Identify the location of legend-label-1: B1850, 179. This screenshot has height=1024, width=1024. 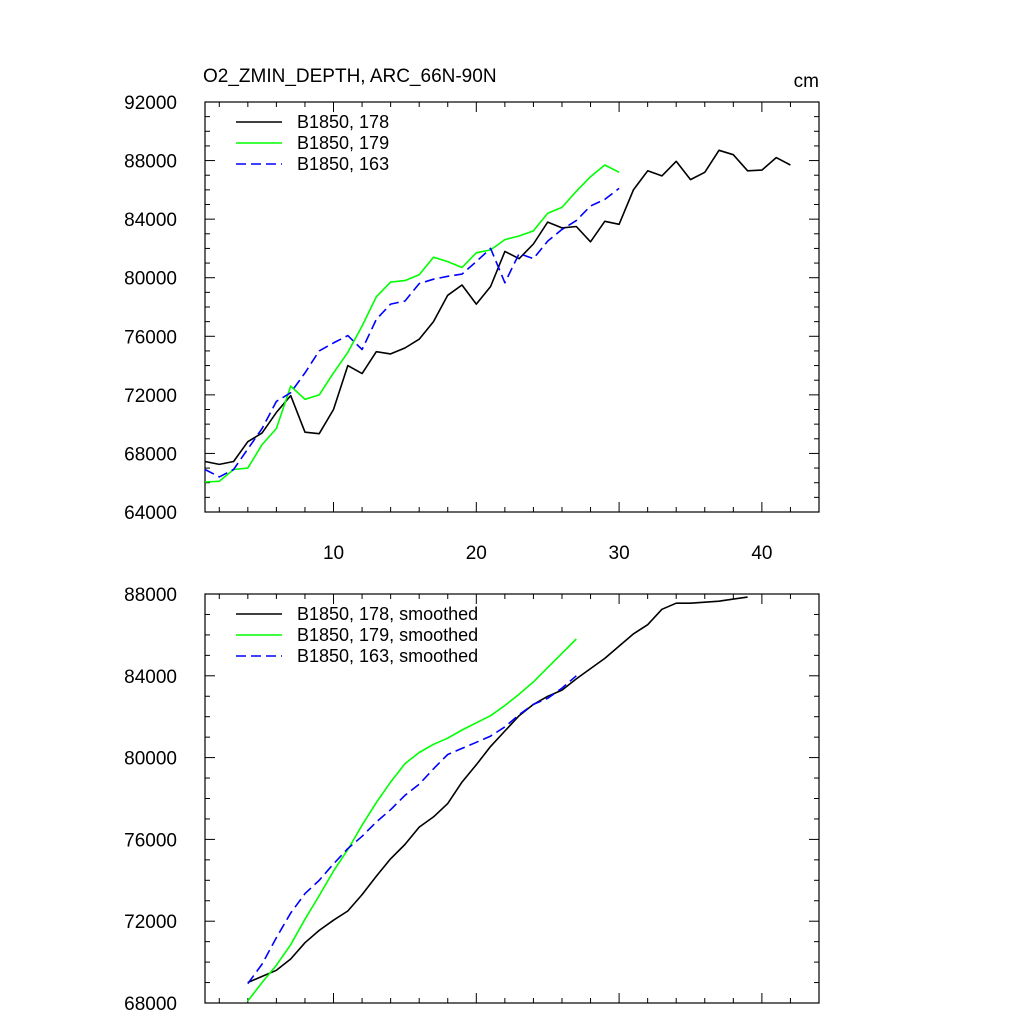
(343, 143).